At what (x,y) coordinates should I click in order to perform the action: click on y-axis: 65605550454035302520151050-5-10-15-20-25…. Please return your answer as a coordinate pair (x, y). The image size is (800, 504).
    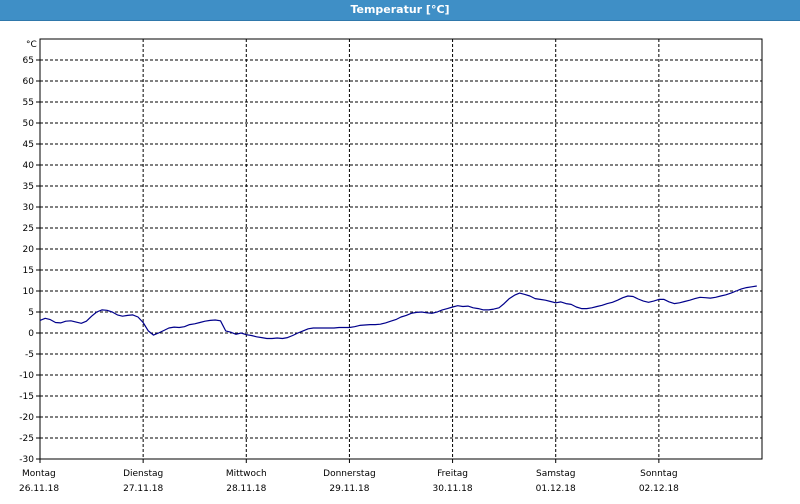
    Looking at the image, I should click on (29, 260).